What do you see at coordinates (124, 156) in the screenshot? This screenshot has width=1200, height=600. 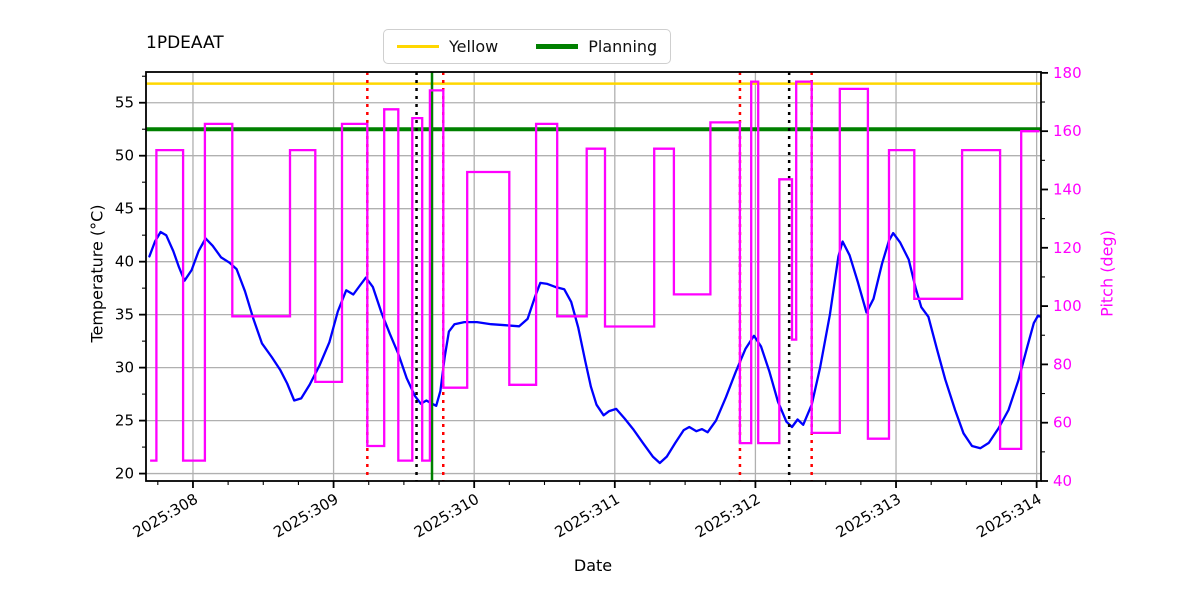 I see `temp-tick-label: 50` at bounding box center [124, 156].